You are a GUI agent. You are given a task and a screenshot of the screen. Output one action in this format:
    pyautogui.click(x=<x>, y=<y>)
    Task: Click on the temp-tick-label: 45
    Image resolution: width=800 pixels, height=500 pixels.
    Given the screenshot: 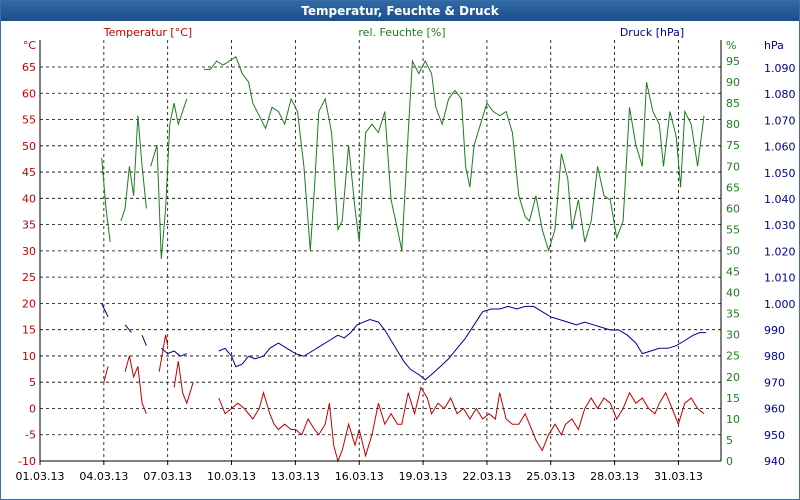 What is the action you would take?
    pyautogui.click(x=29, y=172)
    